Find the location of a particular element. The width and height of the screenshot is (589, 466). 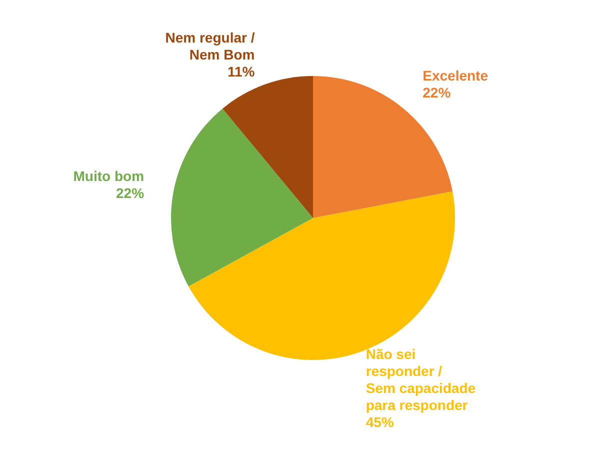

data-label: 11% is located at coordinates (241, 72).